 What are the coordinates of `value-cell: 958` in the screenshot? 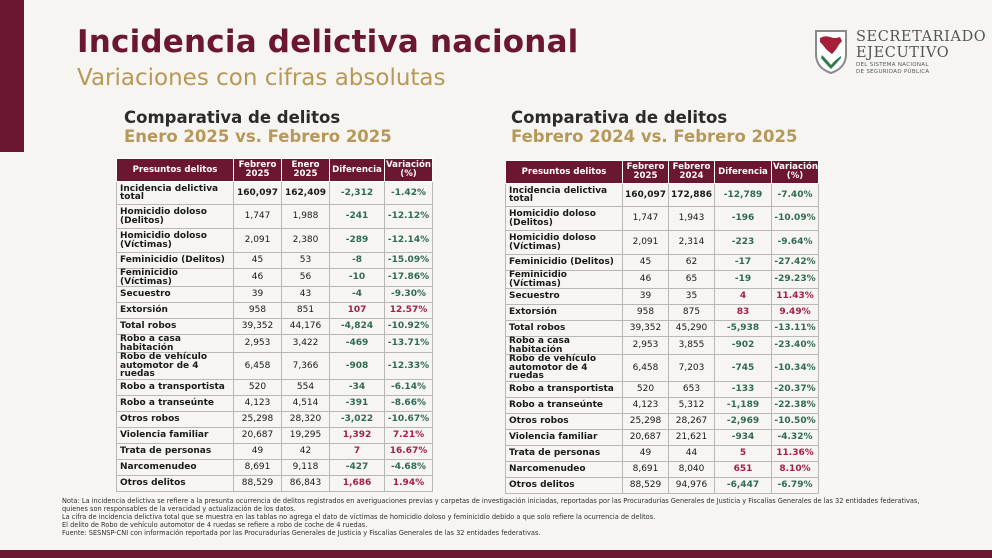 It's located at (645, 312).